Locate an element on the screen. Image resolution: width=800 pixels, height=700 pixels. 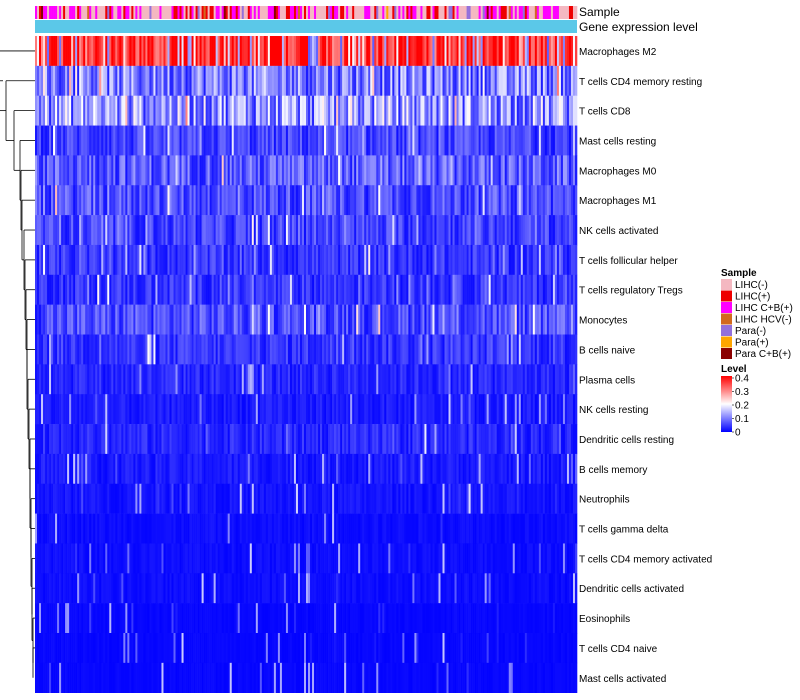
heatmap-row is located at coordinates (306, 289).